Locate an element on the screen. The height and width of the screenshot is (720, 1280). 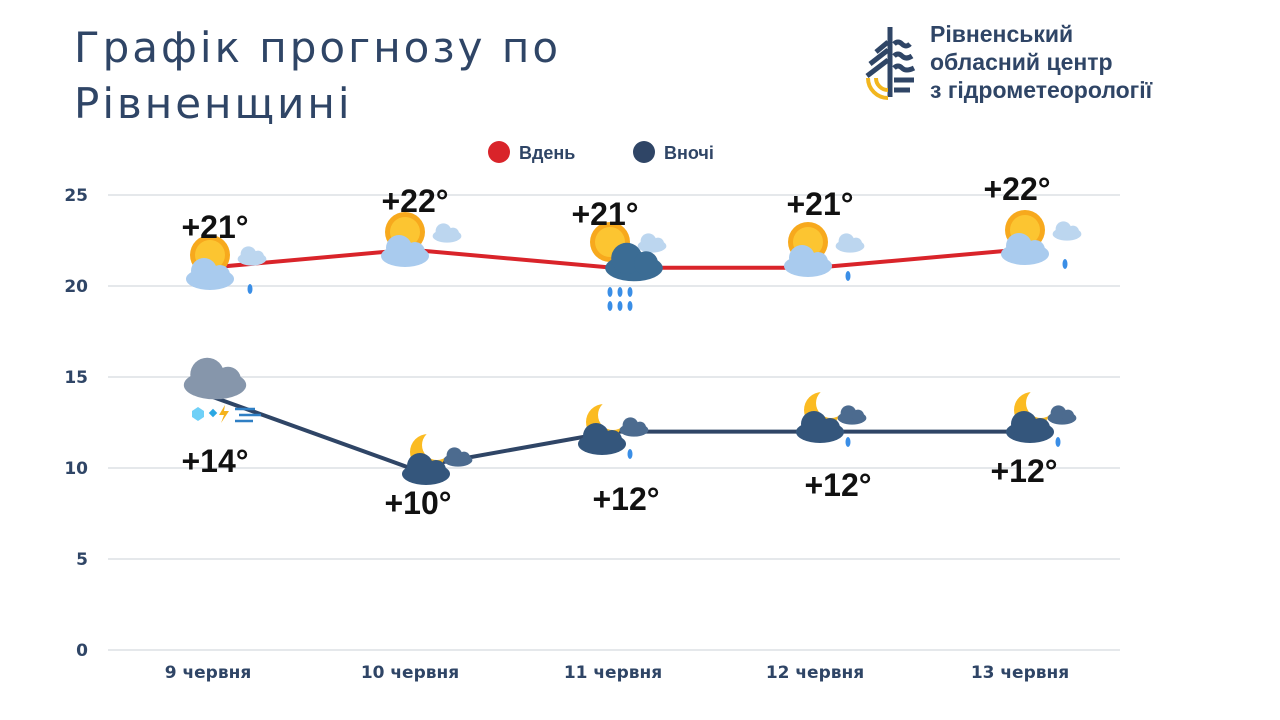
y-tick-label: 0 is located at coordinates (82, 651).